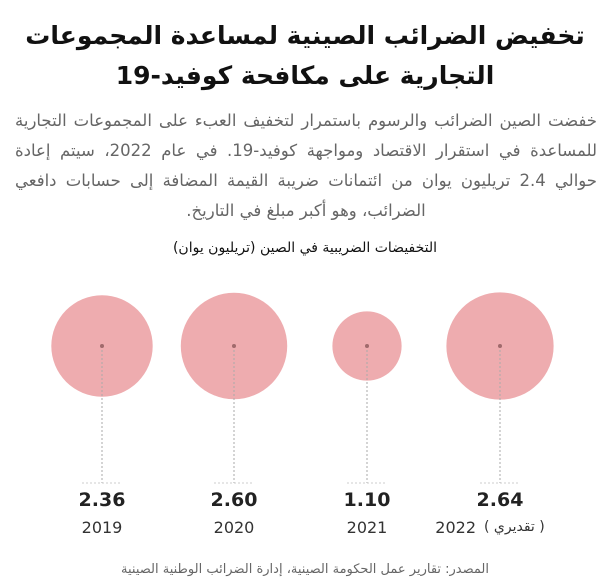 Image resolution: width=610 pixels, height=588 pixels. Describe the element at coordinates (305, 35) in the screenshot. I see `title-line-1: تخفيض الضرائب الصينية لمساعدة المجموعات` at that location.